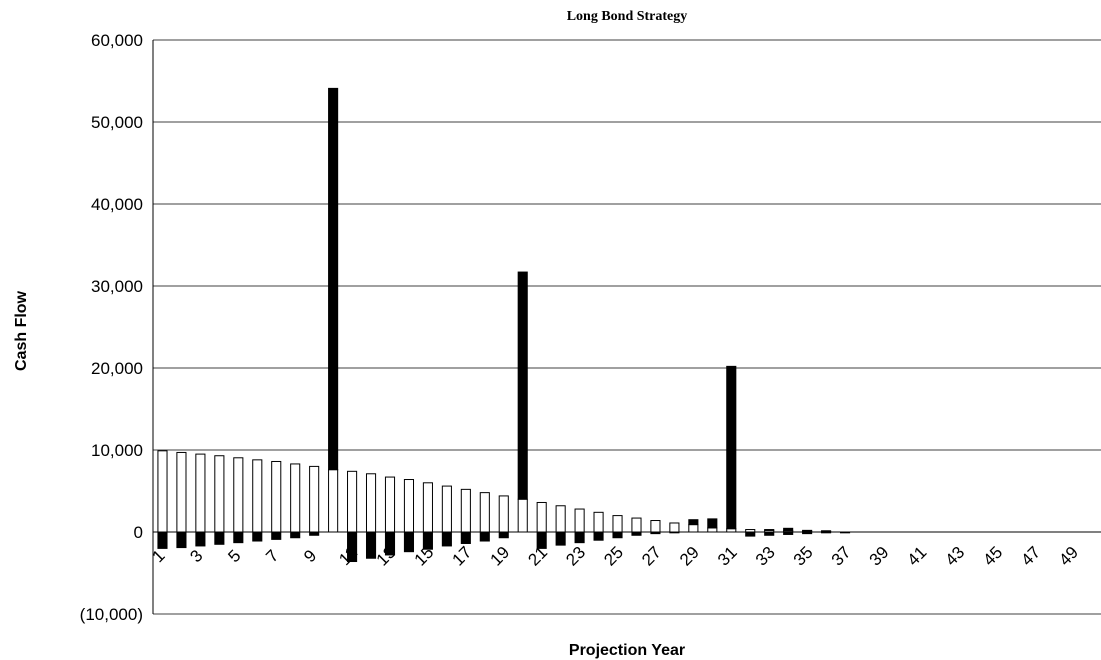  Describe the element at coordinates (575, 556) in the screenshot. I see `x-tick-label: 23` at that location.